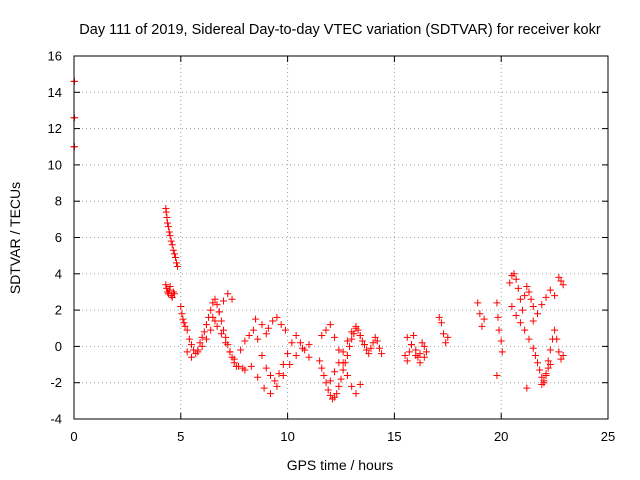  What do you see at coordinates (58, 237) in the screenshot?
I see `y-tick-label: 6` at bounding box center [58, 237].